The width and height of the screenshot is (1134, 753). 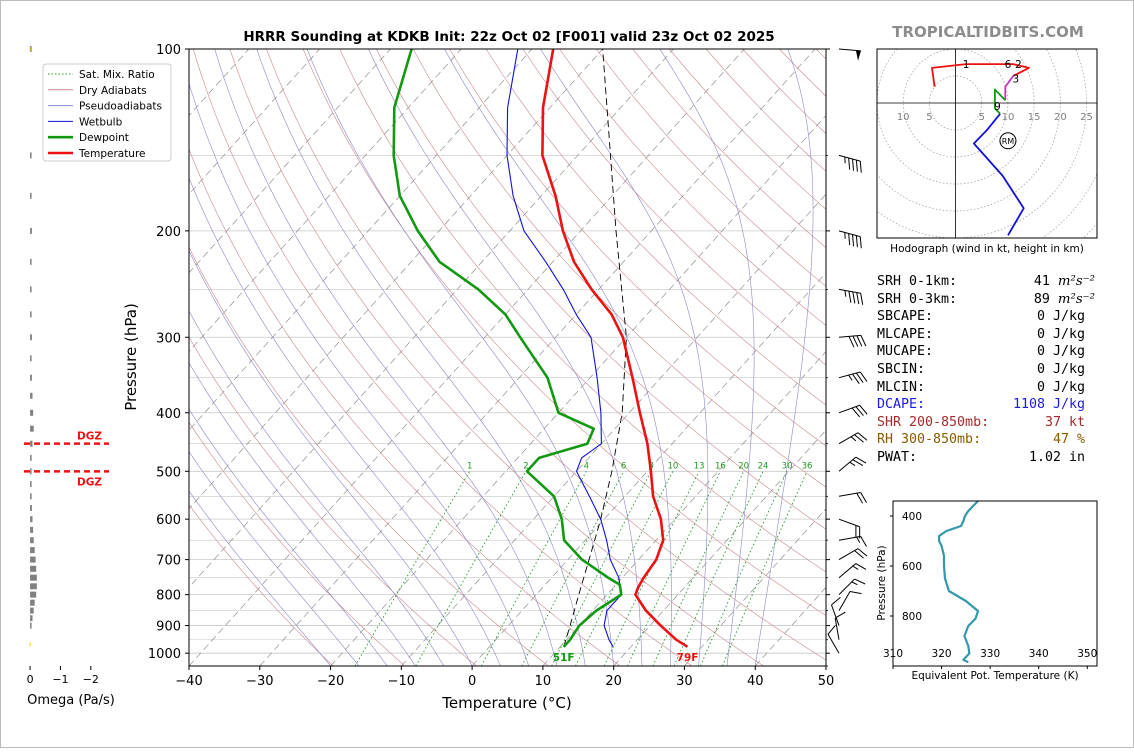 I want to click on legend-label: Temperature, so click(x=112, y=154).